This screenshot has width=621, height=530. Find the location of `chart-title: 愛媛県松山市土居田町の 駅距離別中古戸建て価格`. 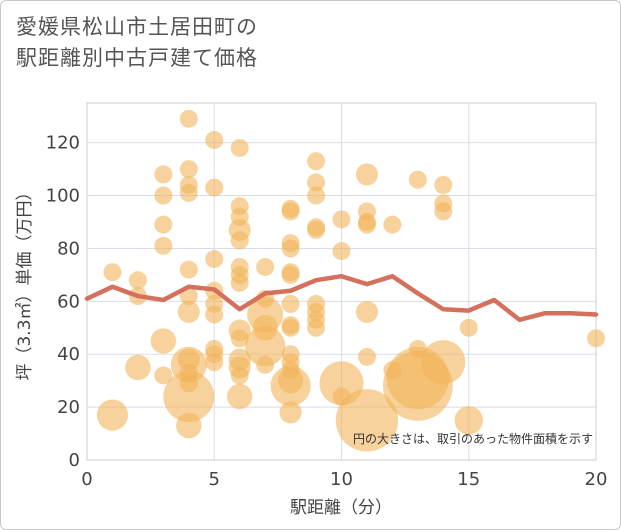

chart-title: 愛媛県松山市土居田町の 駅距離別中古戸建て価格 is located at coordinates (137, 43).